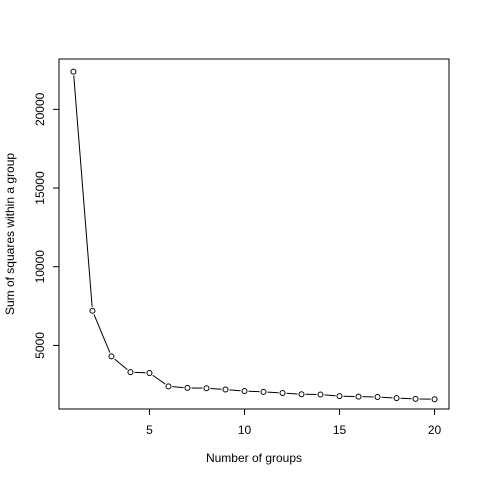 The height and width of the screenshot is (480, 480). I want to click on x-tick-label: 10, so click(245, 430).